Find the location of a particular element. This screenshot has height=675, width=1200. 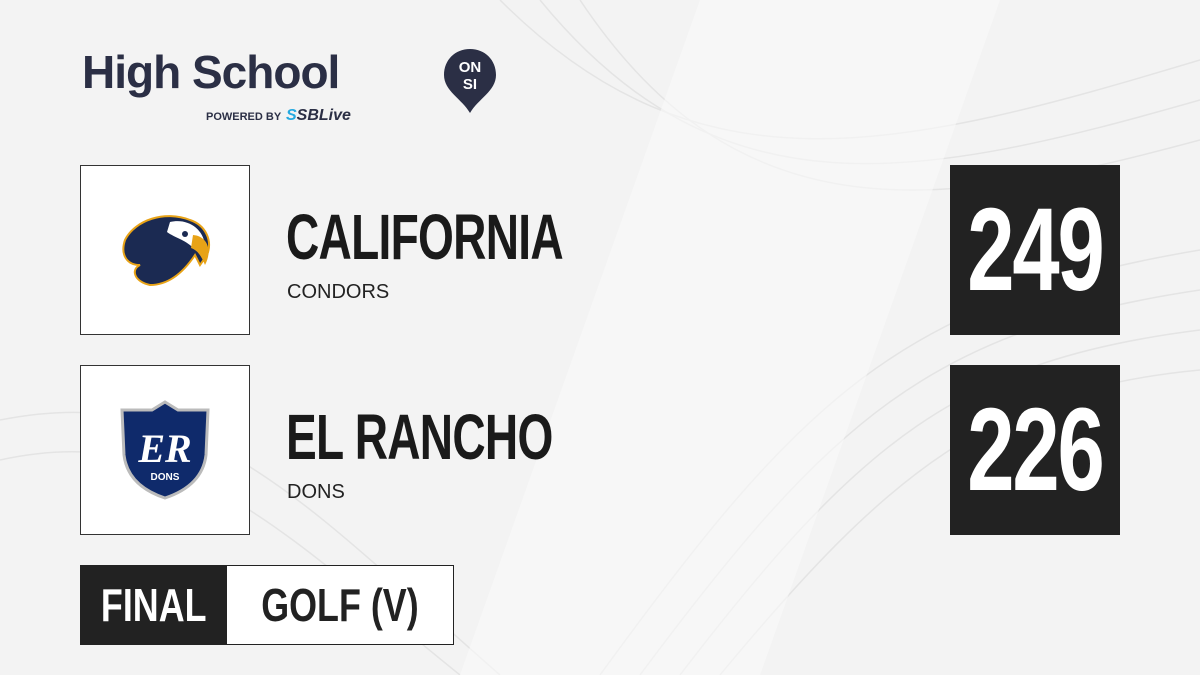

er-shield-logo-icon: ER DONS is located at coordinates (165, 450).